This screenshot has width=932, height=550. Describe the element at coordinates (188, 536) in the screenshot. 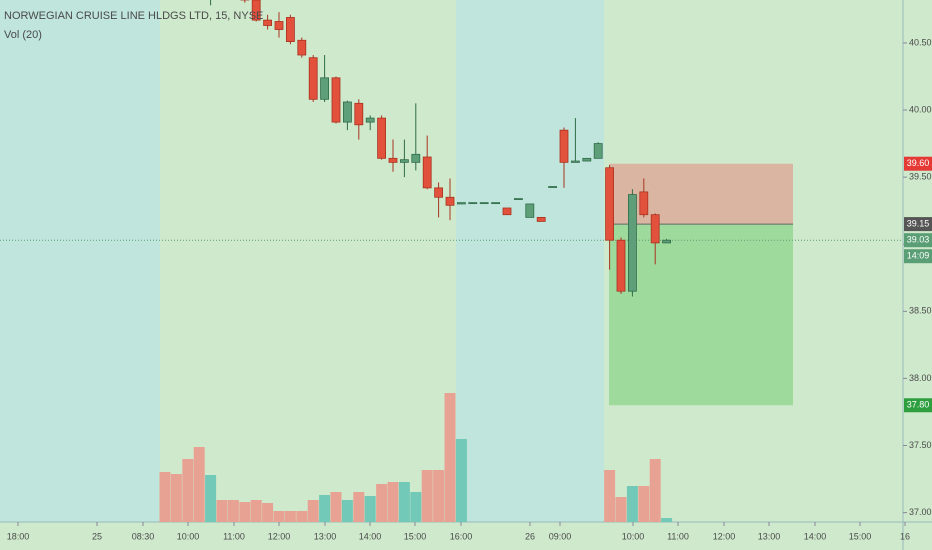

I see `x-tick-label: 10:00` at that location.